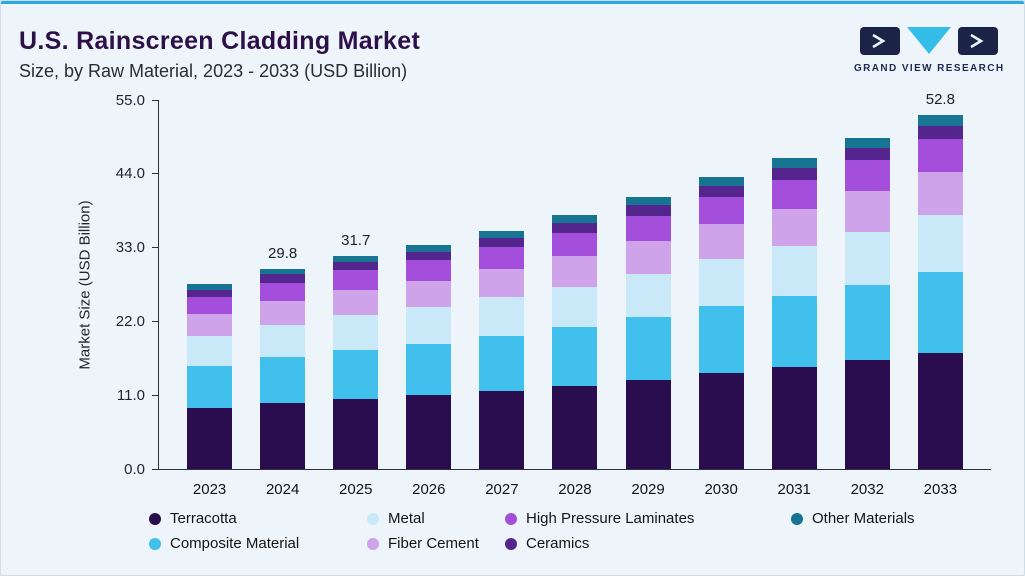 This screenshot has width=1025, height=576. I want to click on legend-label: Terracotta, so click(203, 518).